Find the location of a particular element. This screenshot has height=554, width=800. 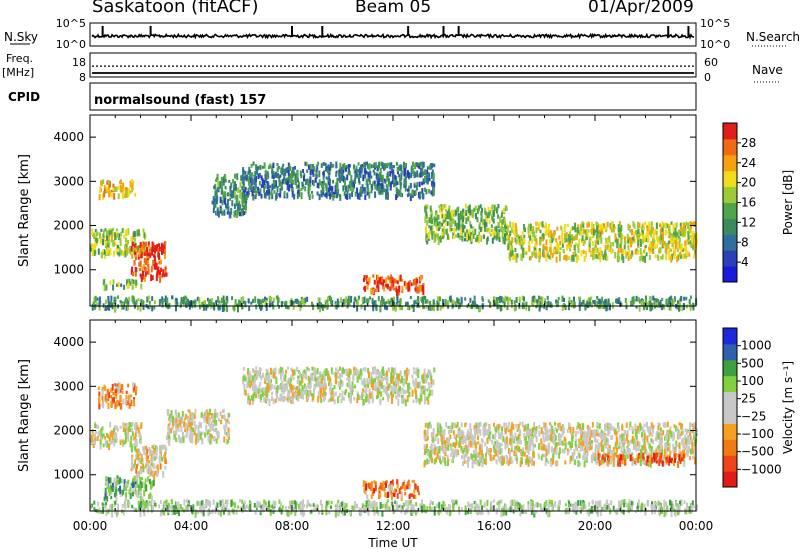

power-colorbar-segment is located at coordinates (730, 258).